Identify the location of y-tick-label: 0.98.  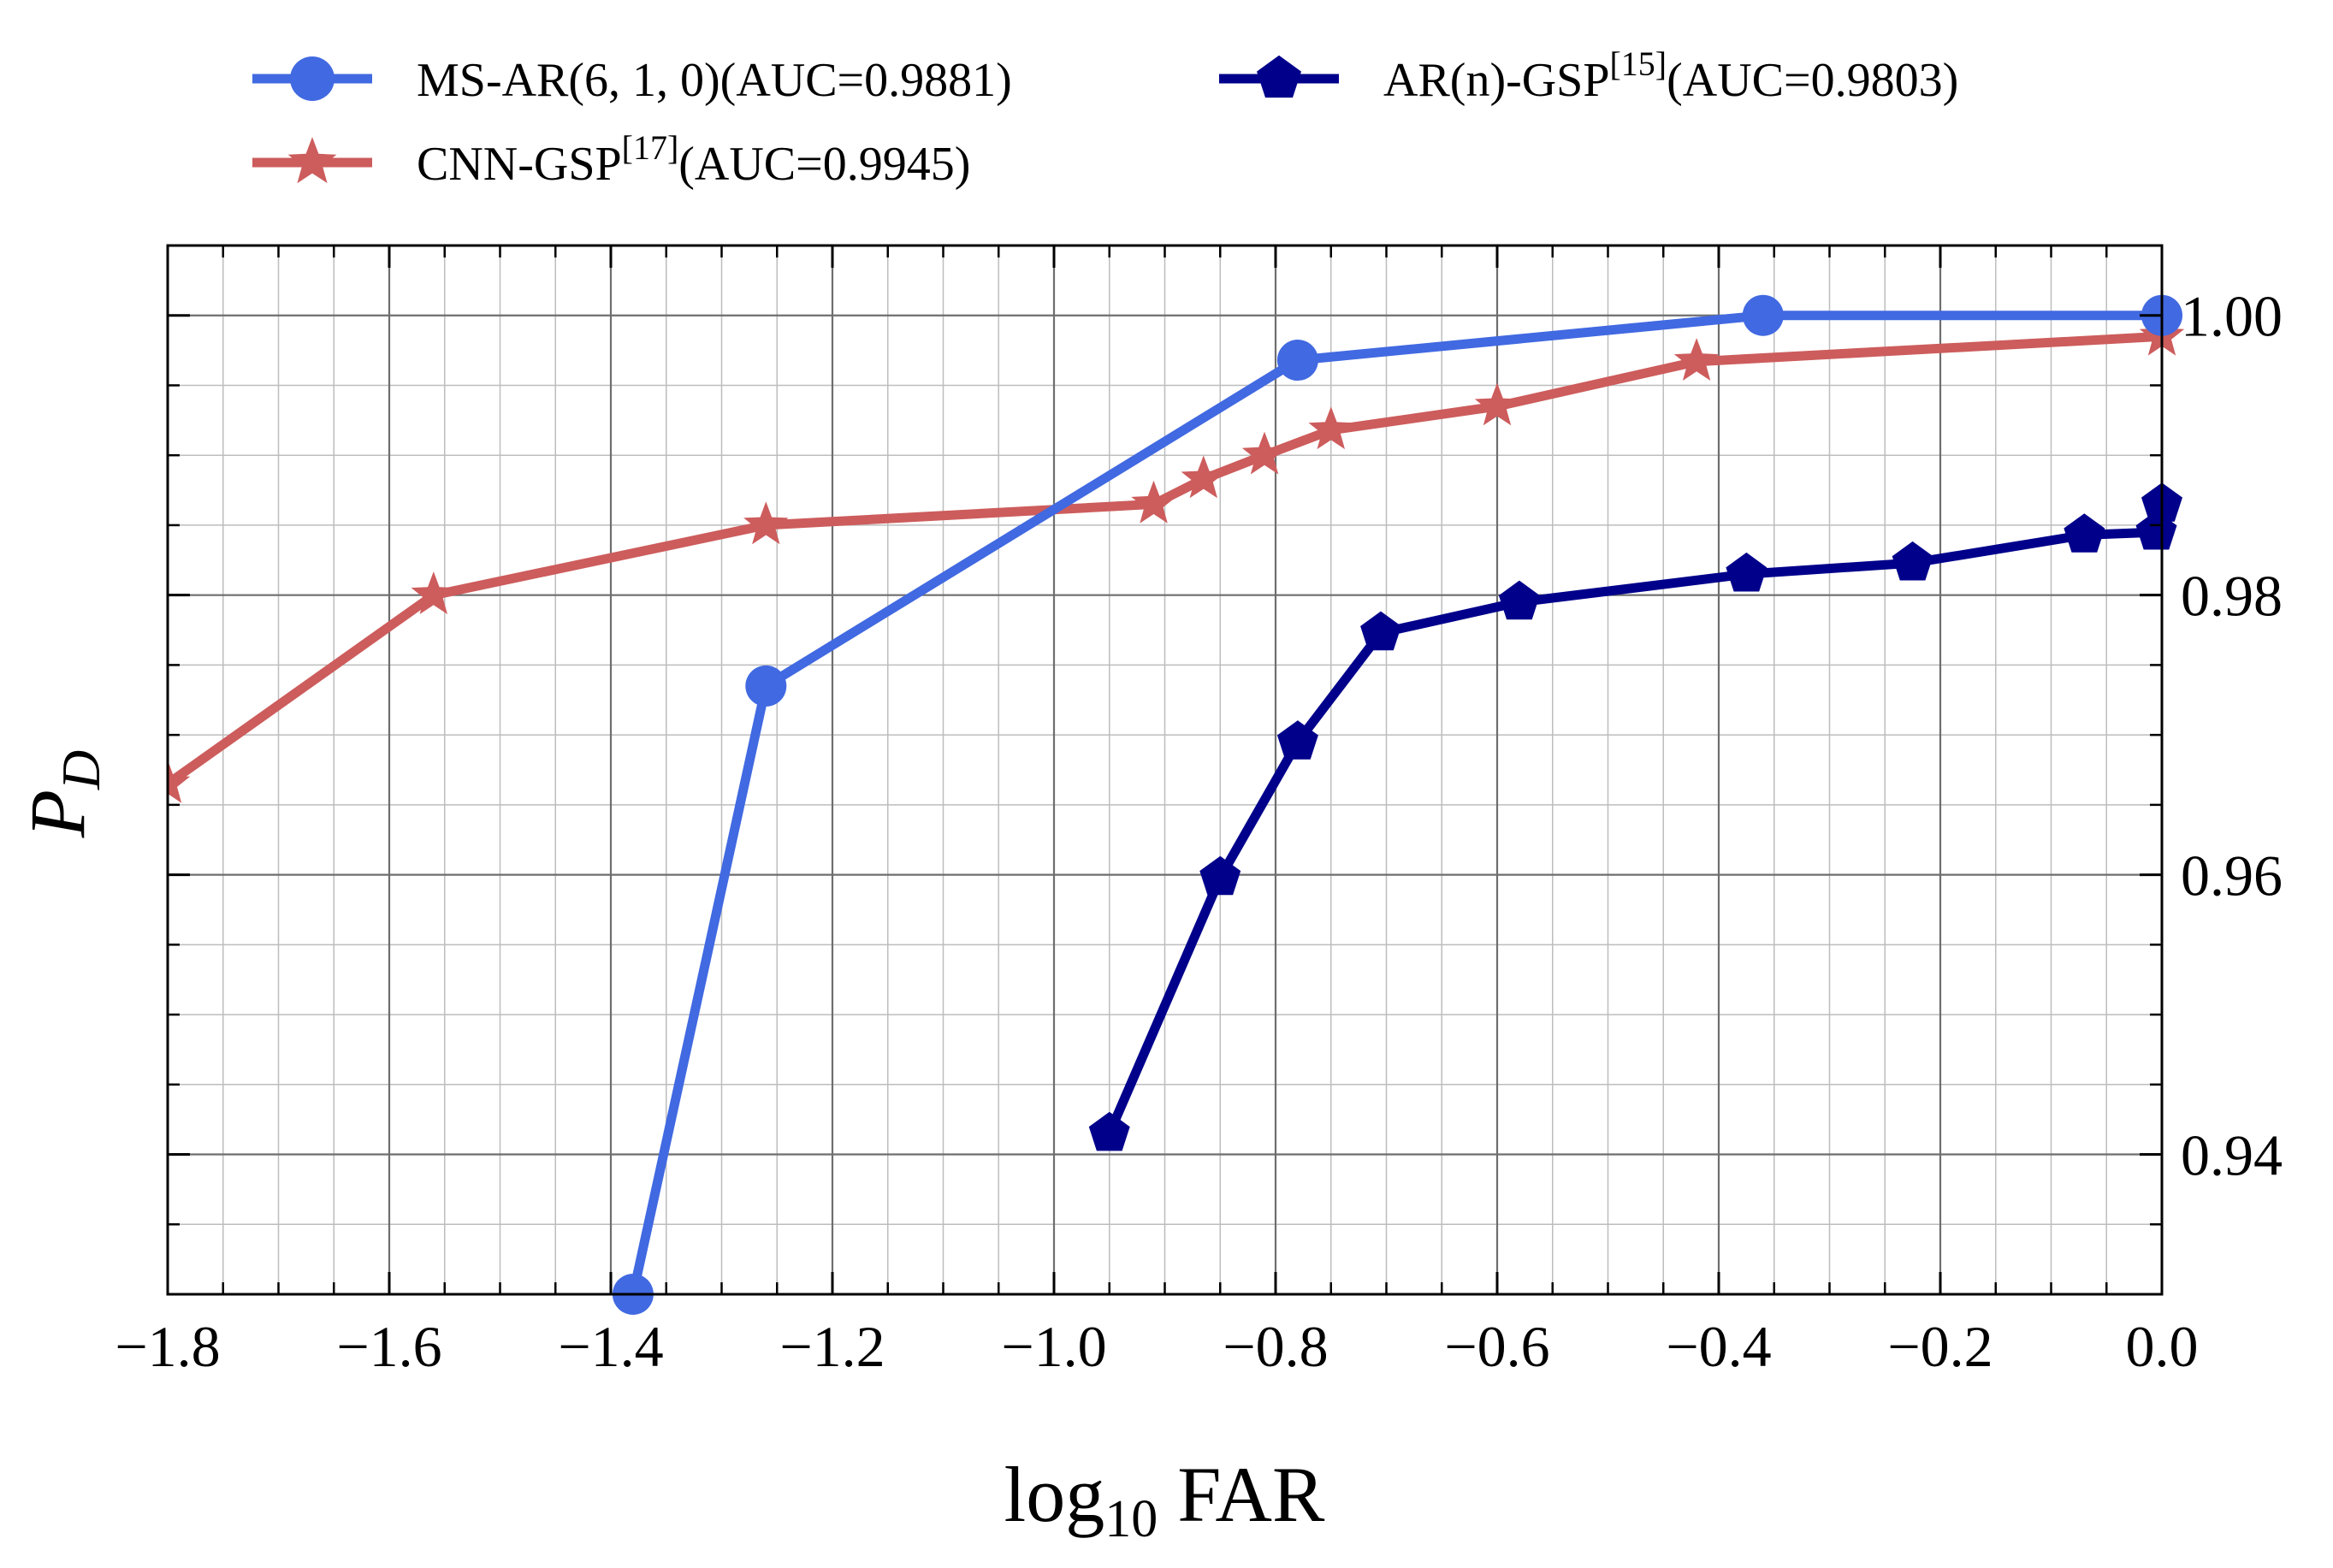
(2232, 596).